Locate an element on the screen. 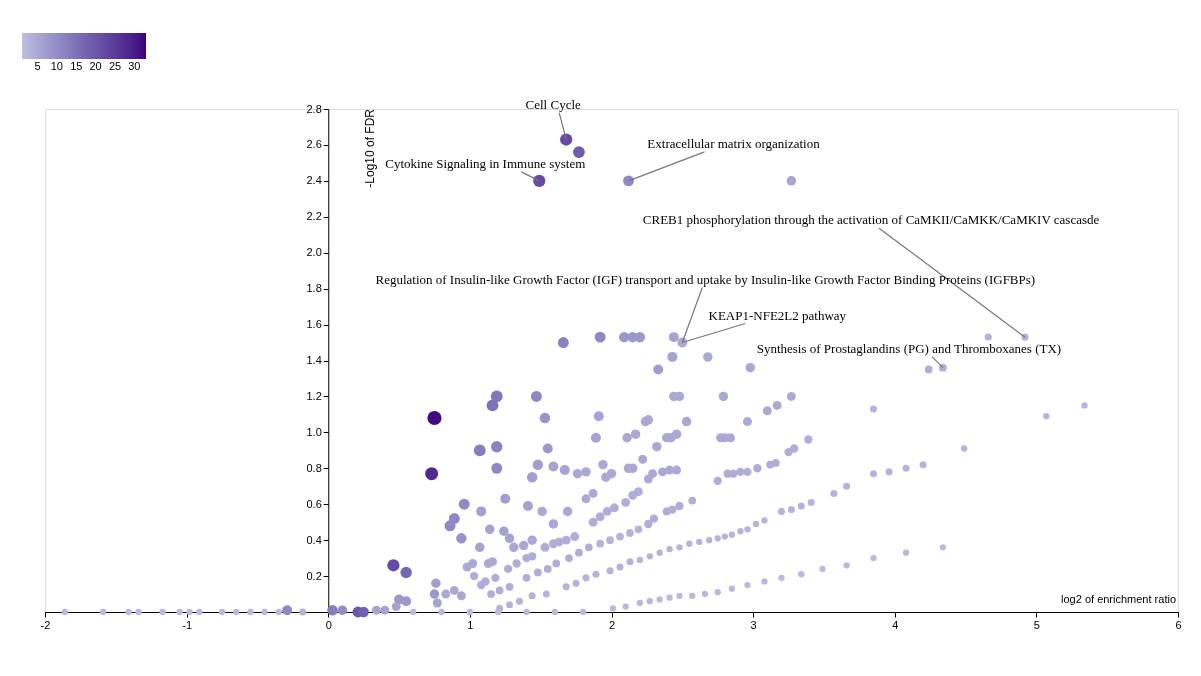  annotation: Extracellular matrix organization is located at coordinates (734, 143).